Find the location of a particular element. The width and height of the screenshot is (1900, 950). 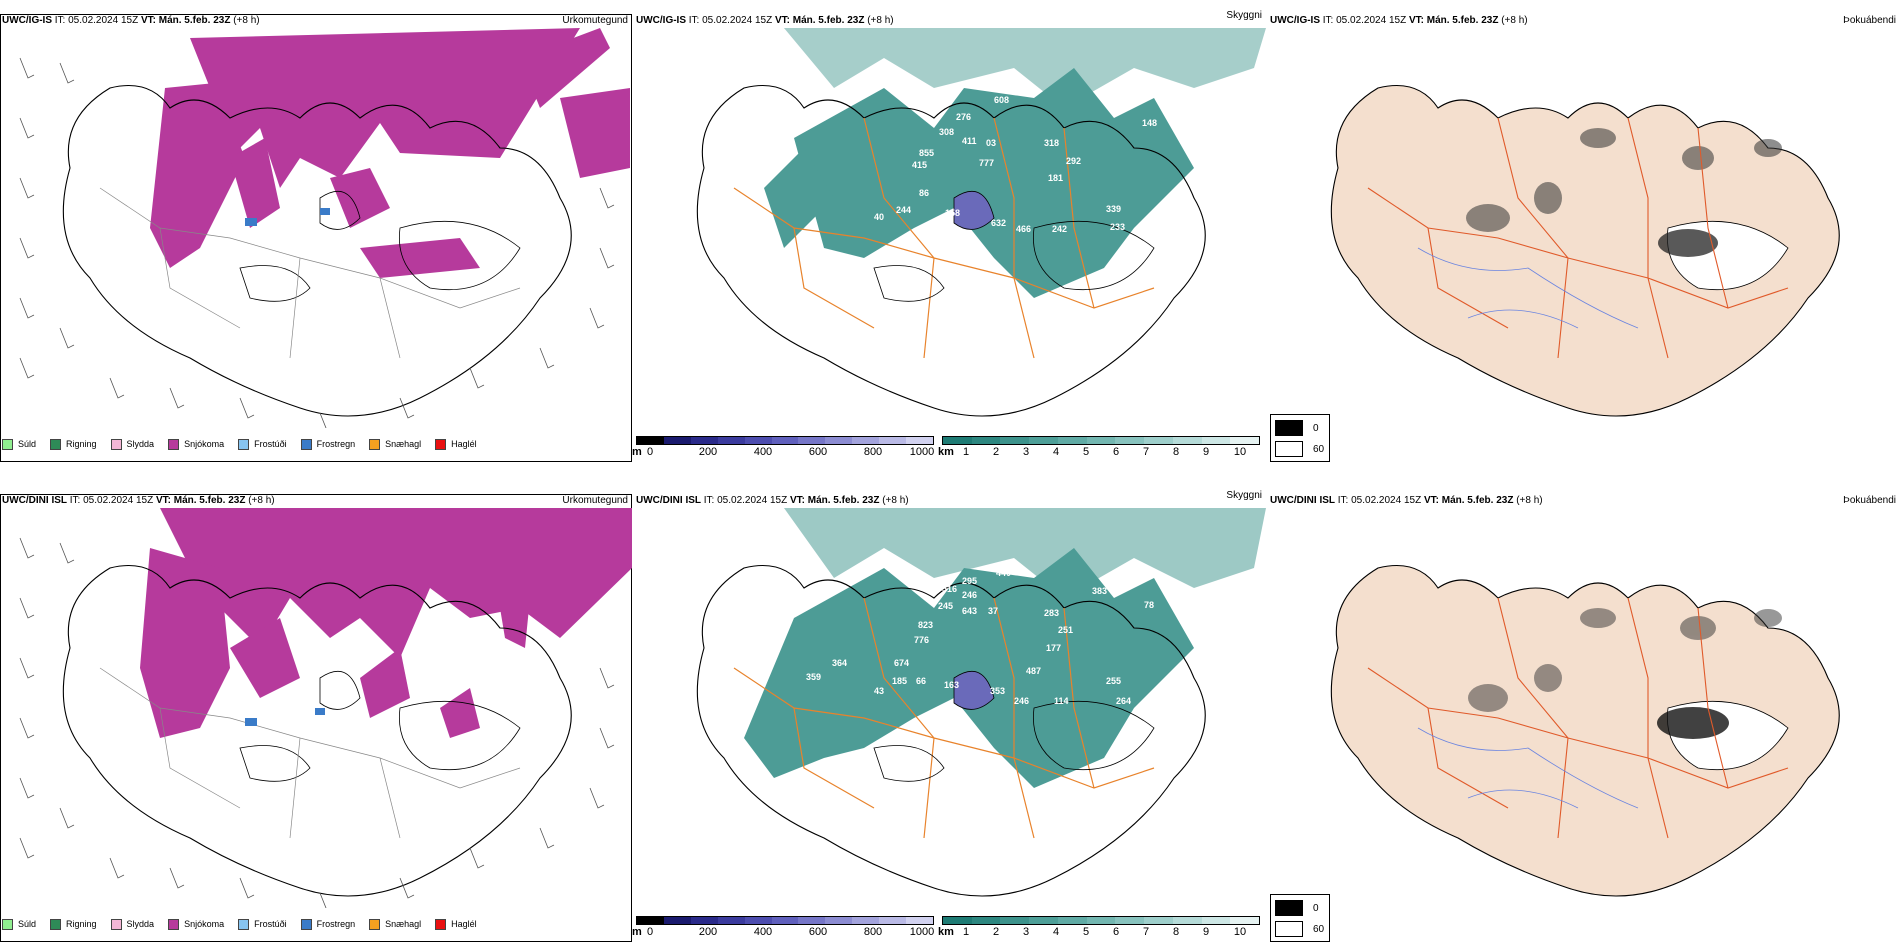

cloud-base-value: 242 is located at coordinates (1059, 229).